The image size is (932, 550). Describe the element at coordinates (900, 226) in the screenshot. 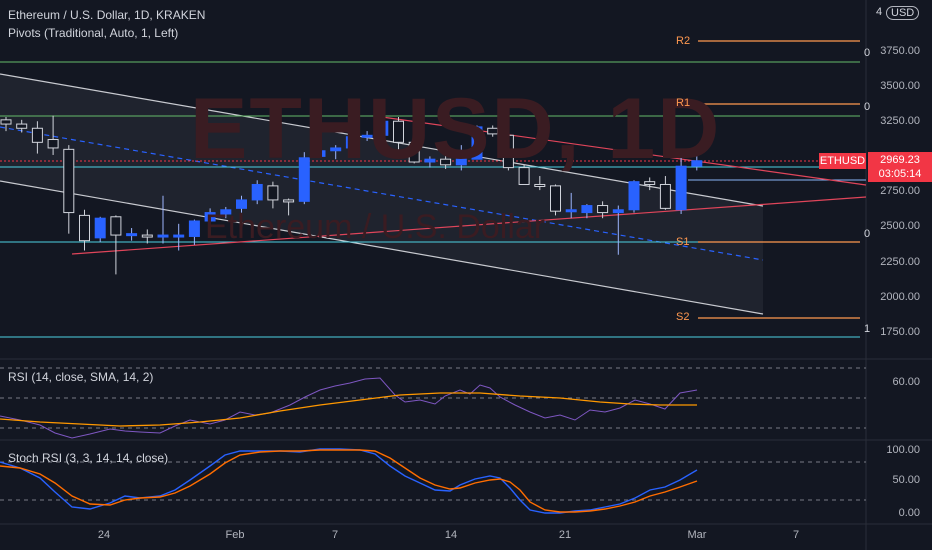

I see `price-tick: 2500.00` at that location.